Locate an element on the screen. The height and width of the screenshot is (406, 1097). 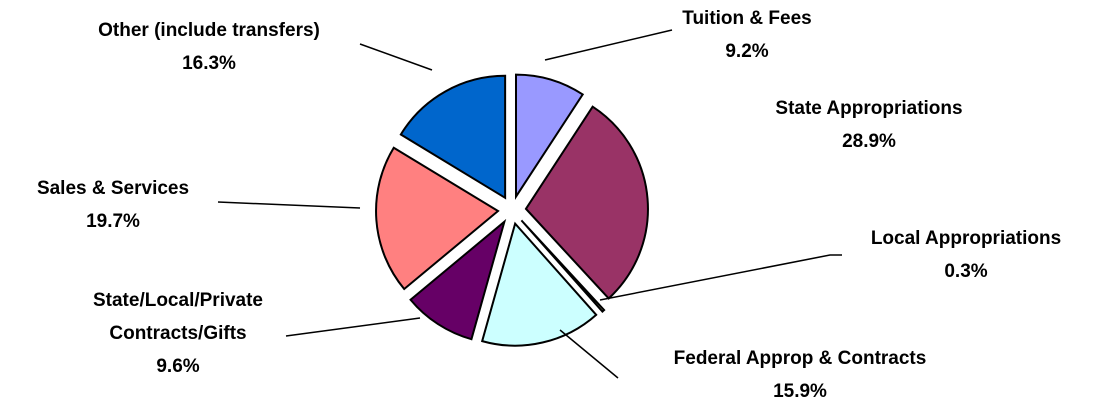
slice-value-label: 9.2% is located at coordinates (747, 51).